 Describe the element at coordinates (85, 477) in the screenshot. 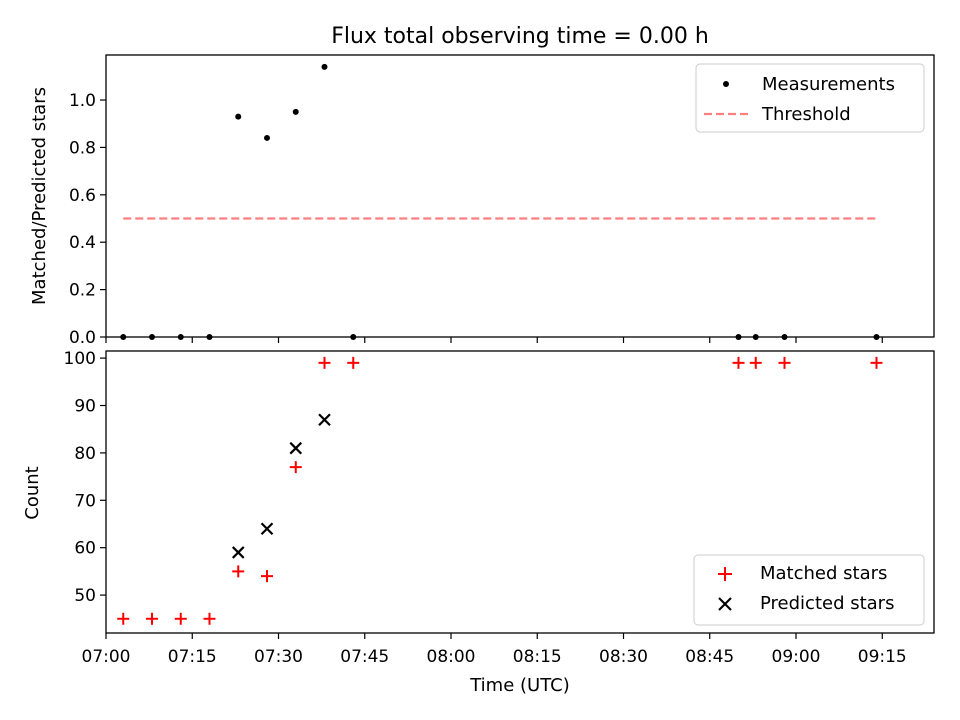

I see `bottom-y-ticks: 50 60 70 80 90 100` at that location.